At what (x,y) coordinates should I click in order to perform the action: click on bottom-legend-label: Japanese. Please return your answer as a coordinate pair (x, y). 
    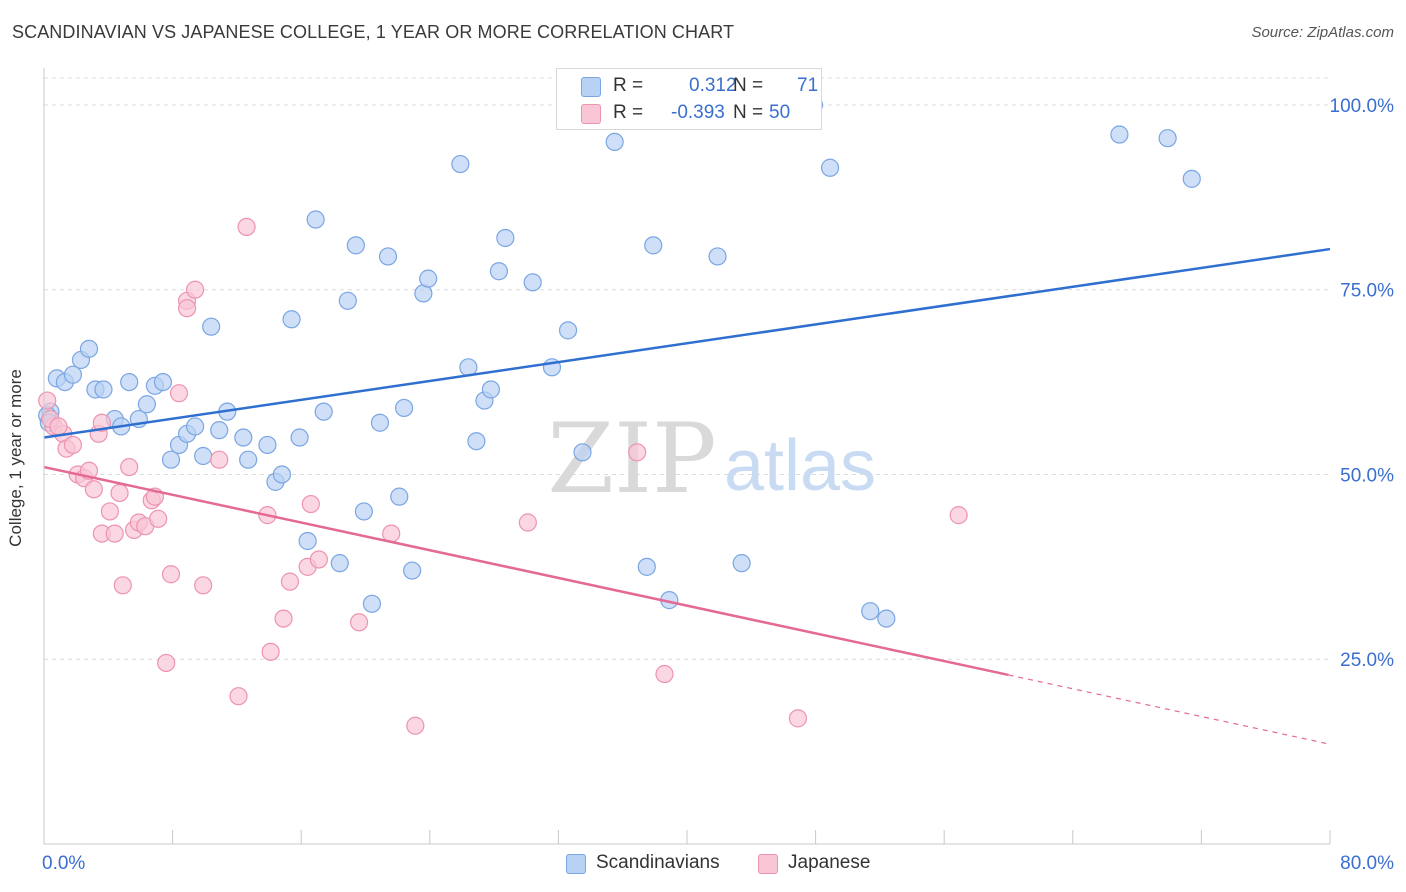
    Looking at the image, I should click on (829, 862).